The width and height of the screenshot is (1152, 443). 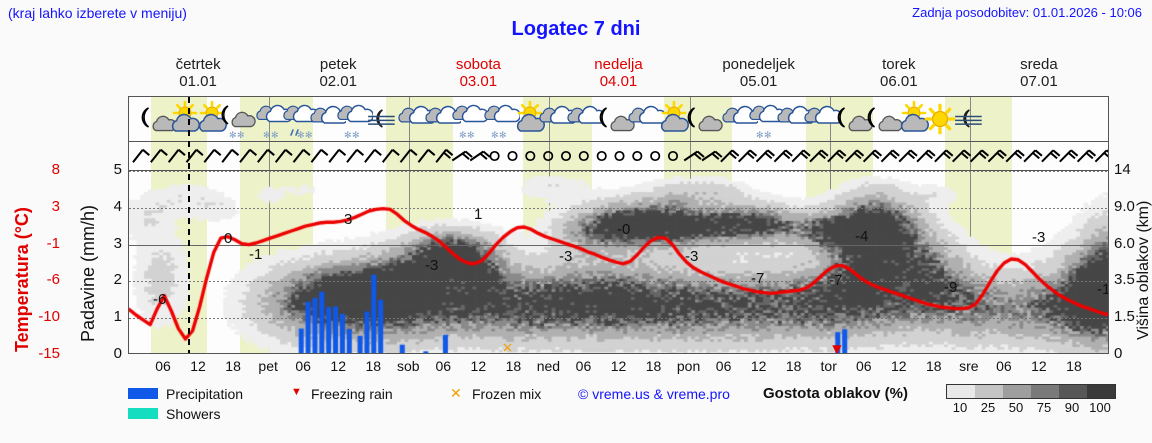 What do you see at coordinates (1124, 280) in the screenshot?
I see `cloud-height-tick-3: 3.5` at bounding box center [1124, 280].